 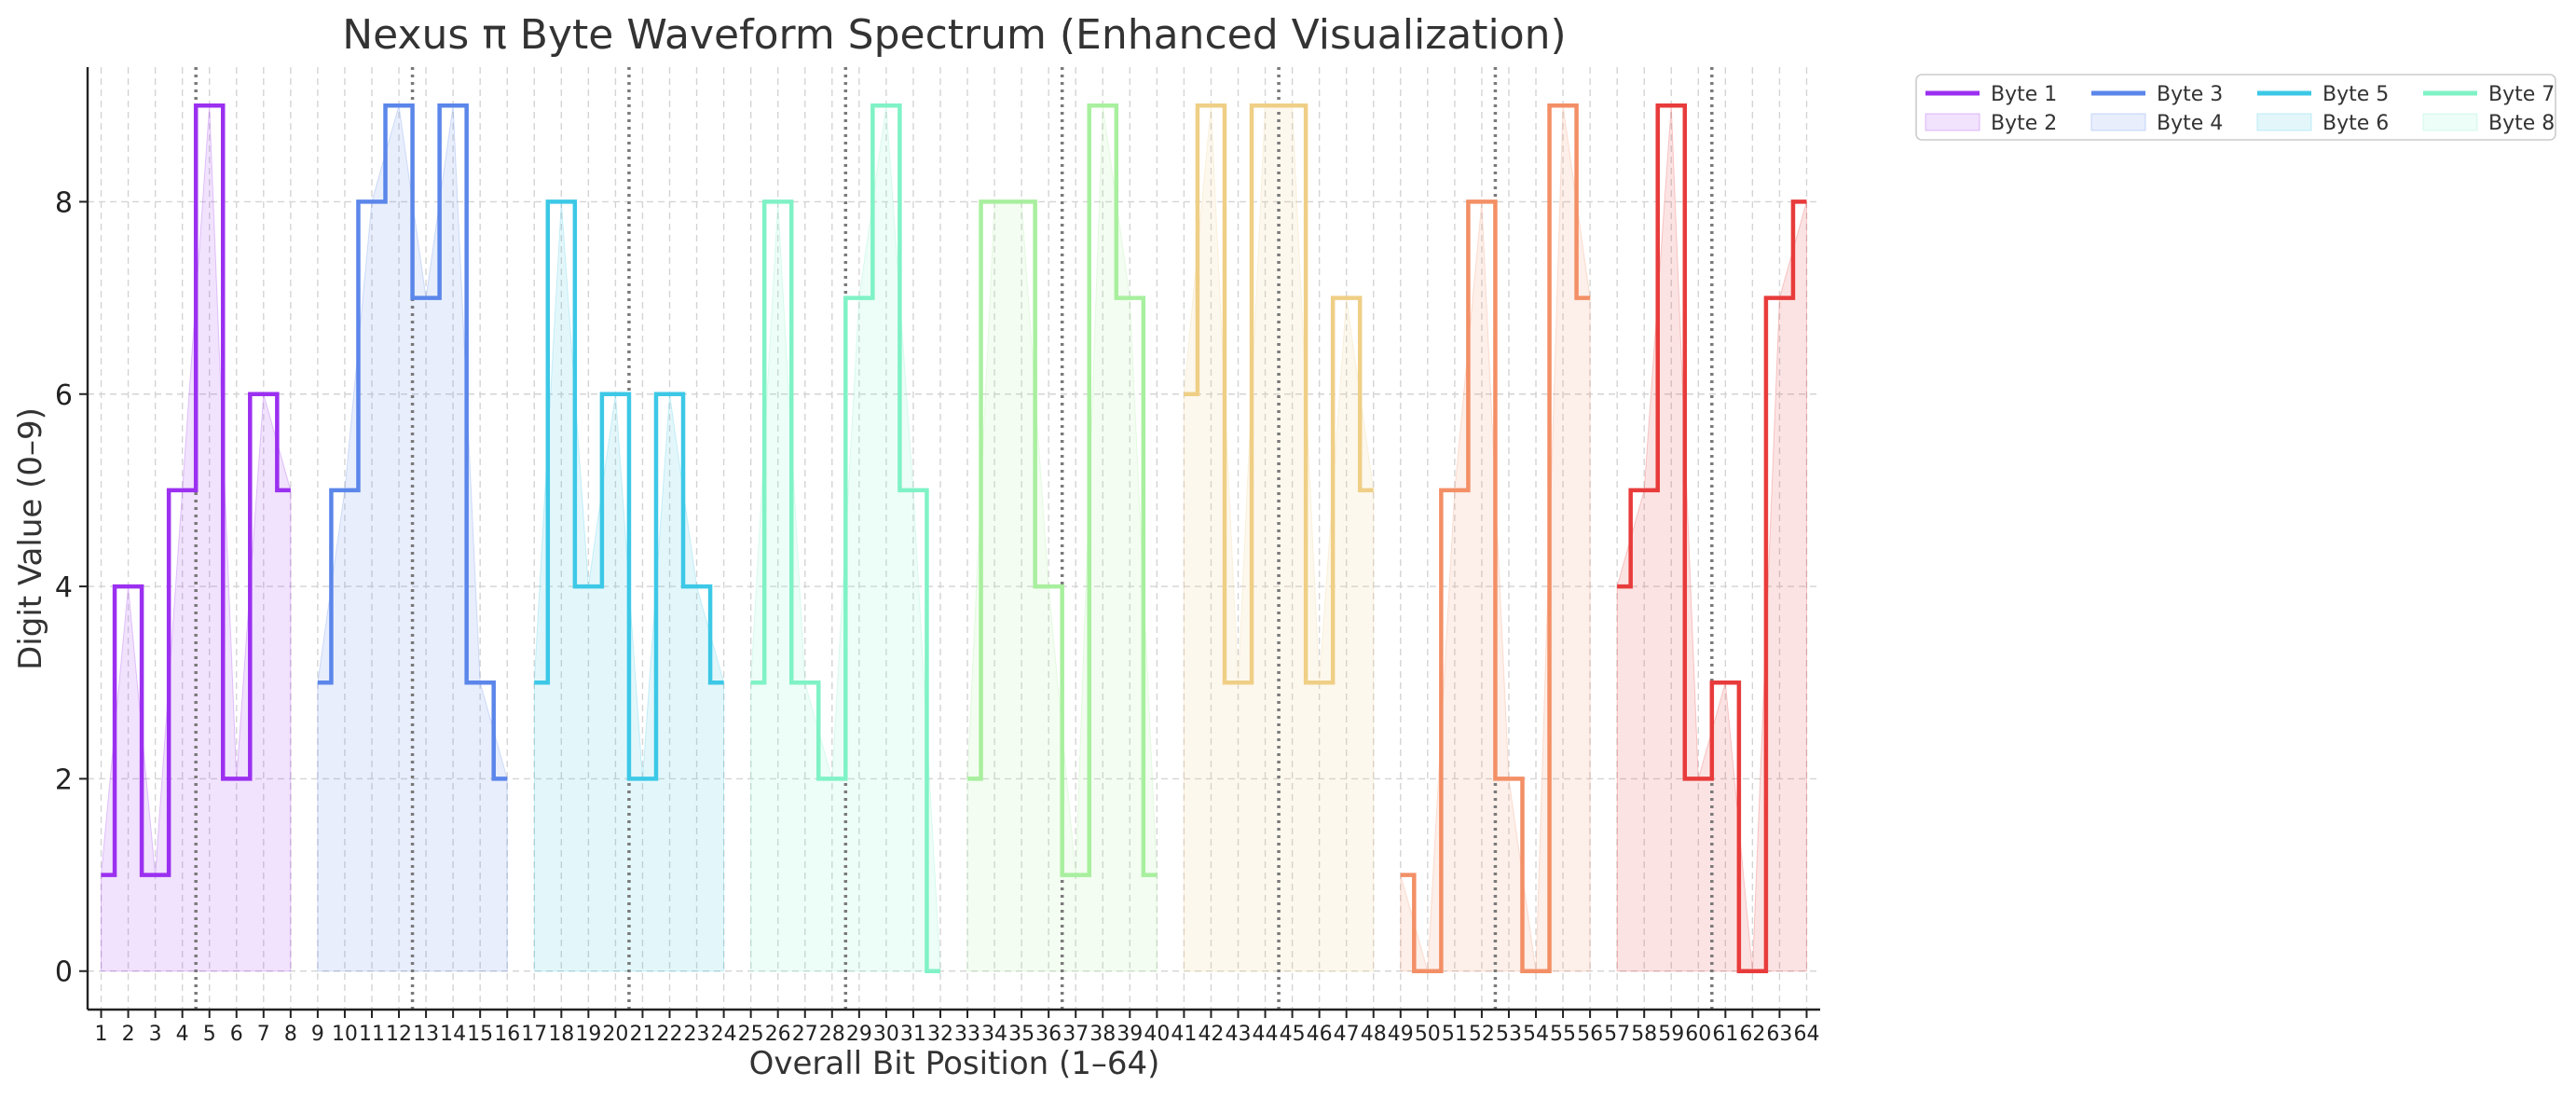 What do you see at coordinates (64, 395) in the screenshot?
I see `y-tick-label: 6` at bounding box center [64, 395].